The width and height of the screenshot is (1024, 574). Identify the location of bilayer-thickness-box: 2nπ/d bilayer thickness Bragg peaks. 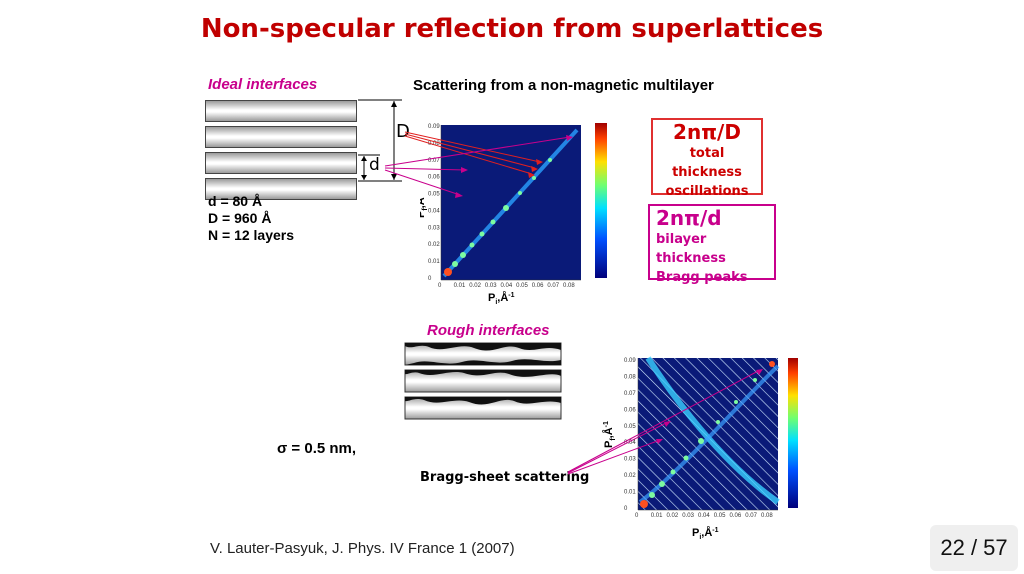
(712, 244).